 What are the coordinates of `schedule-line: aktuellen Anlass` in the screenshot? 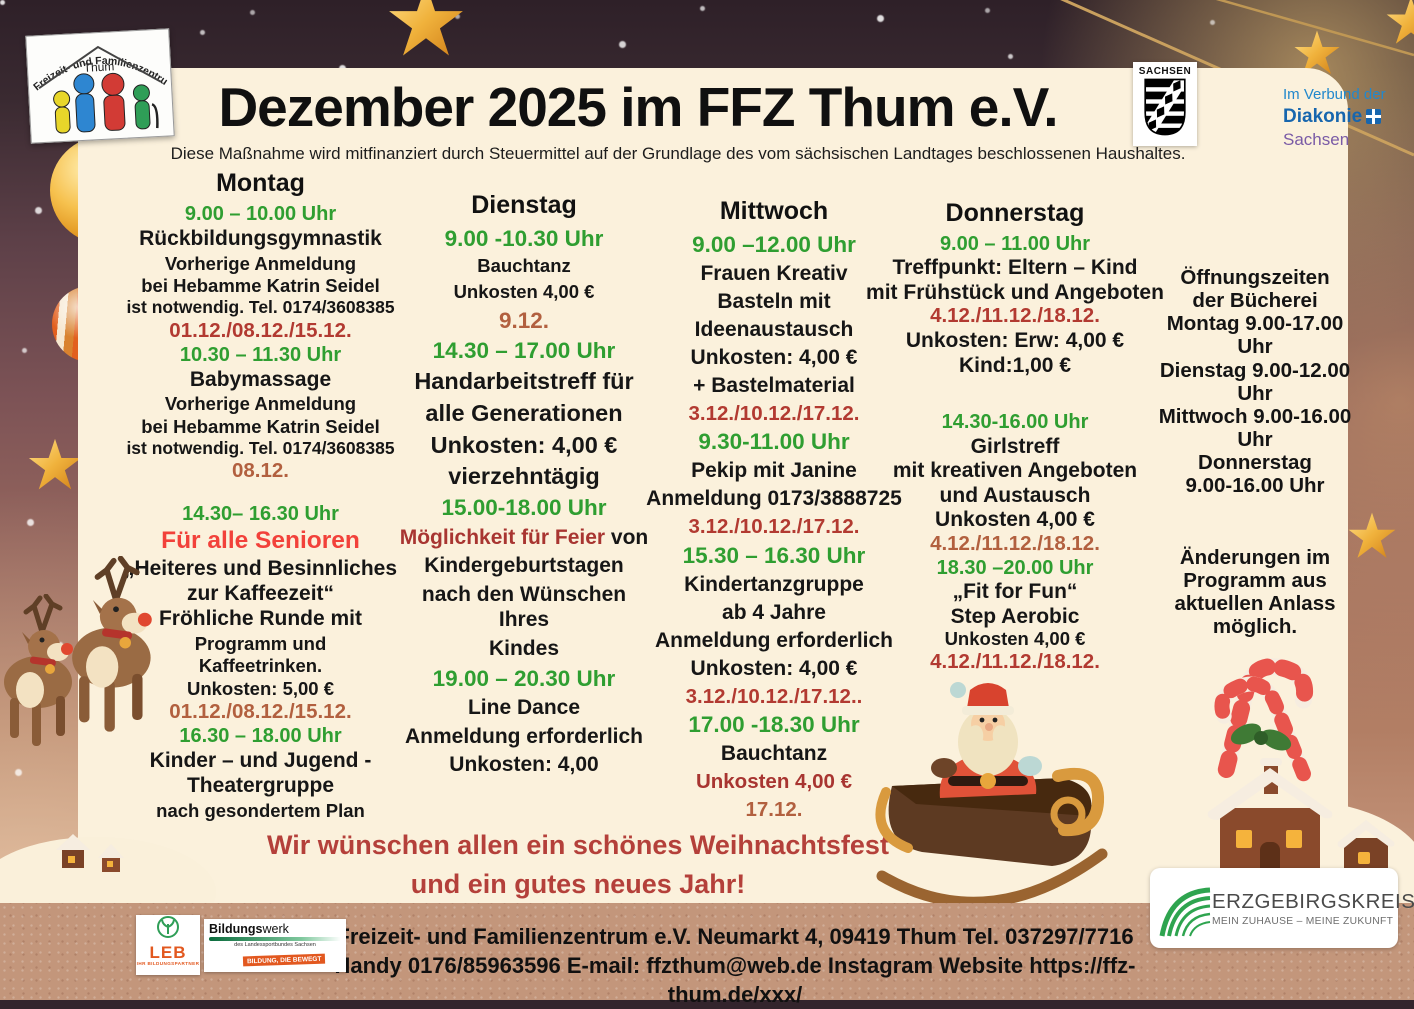 It's located at (1255, 603).